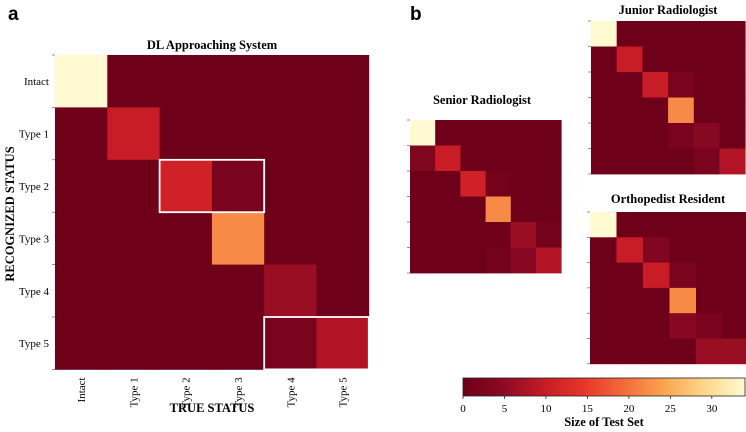 The height and width of the screenshot is (432, 746). I want to click on dl-cell-r0-c3, so click(238, 81).